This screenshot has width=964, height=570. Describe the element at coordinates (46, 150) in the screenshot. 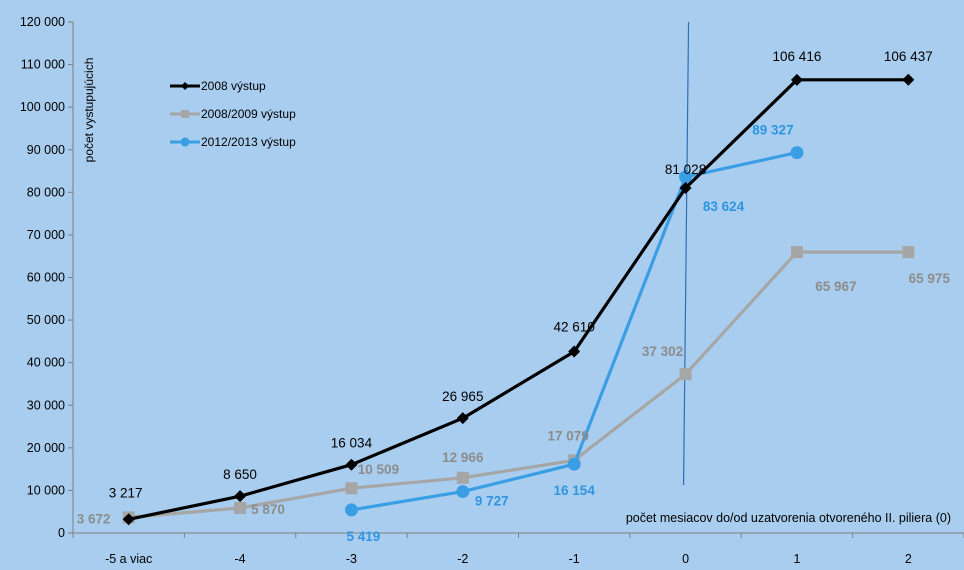

I see `y-tick-label: 90 000` at that location.